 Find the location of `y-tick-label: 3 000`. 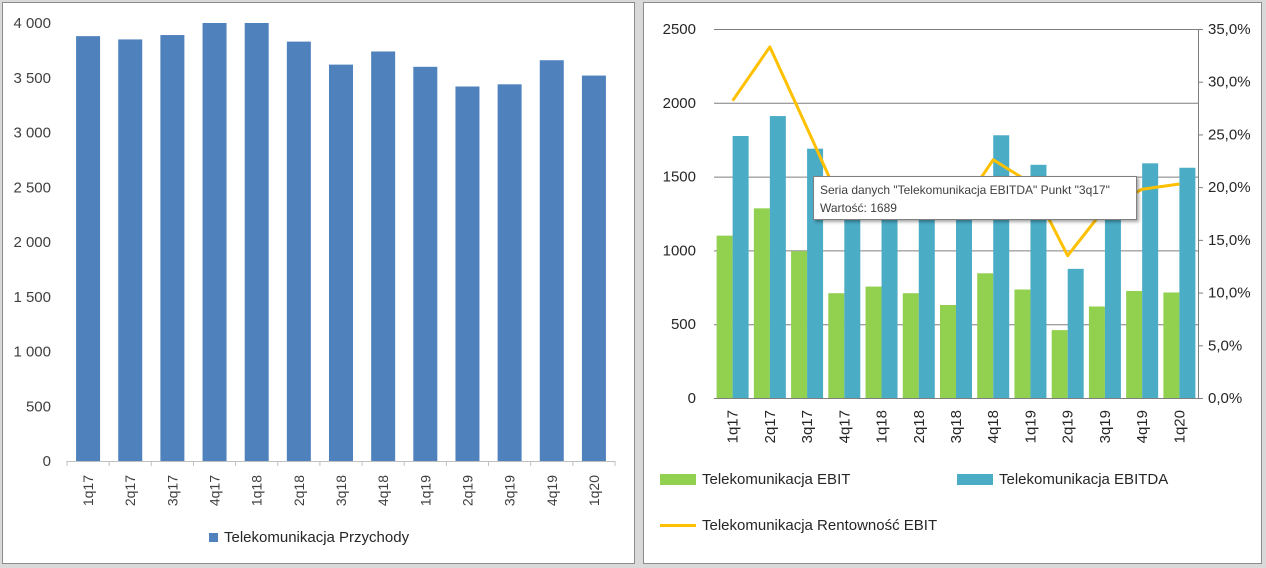

y-tick-label: 3 000 is located at coordinates (32, 133).